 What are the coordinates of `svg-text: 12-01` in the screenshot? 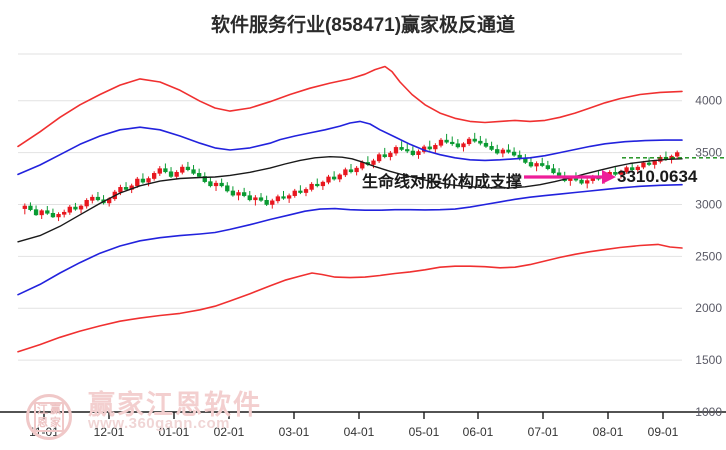 It's located at (109, 432).